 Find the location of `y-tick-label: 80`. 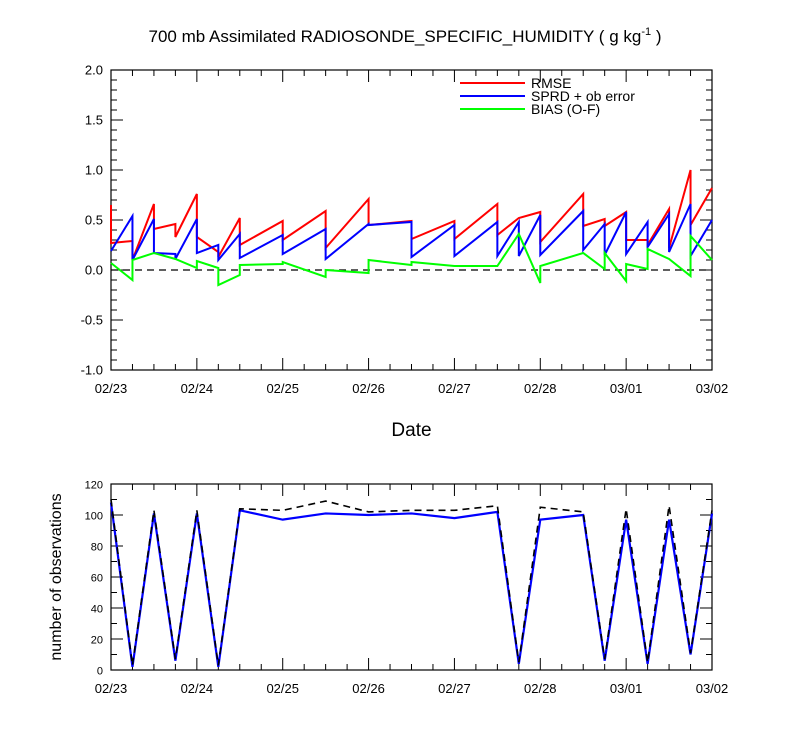

y-tick-label: 80 is located at coordinates (97, 548).